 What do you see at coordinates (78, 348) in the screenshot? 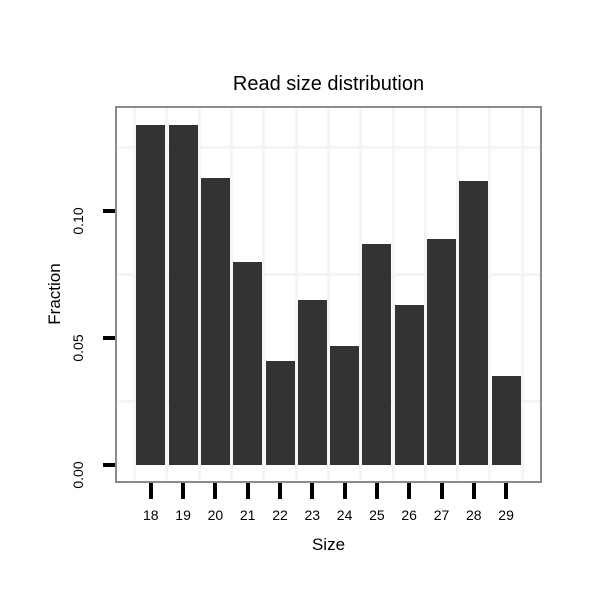
I see `y-tick-label: 0.05` at bounding box center [78, 348].